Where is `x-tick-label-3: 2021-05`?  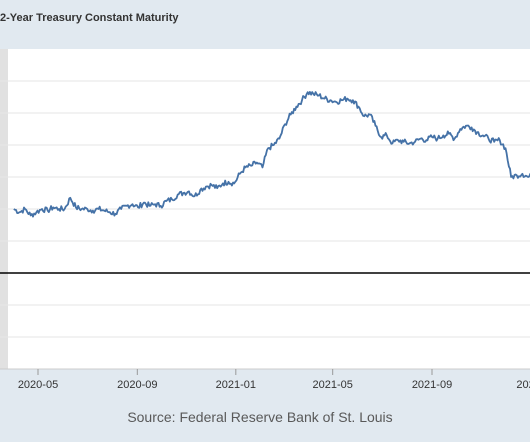 x-tick-label-3: 2021-05 is located at coordinates (333, 385).